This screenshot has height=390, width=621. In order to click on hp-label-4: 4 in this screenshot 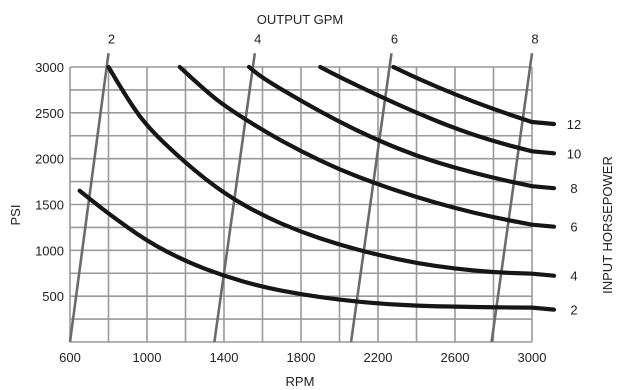, I will do `click(573, 276)`.